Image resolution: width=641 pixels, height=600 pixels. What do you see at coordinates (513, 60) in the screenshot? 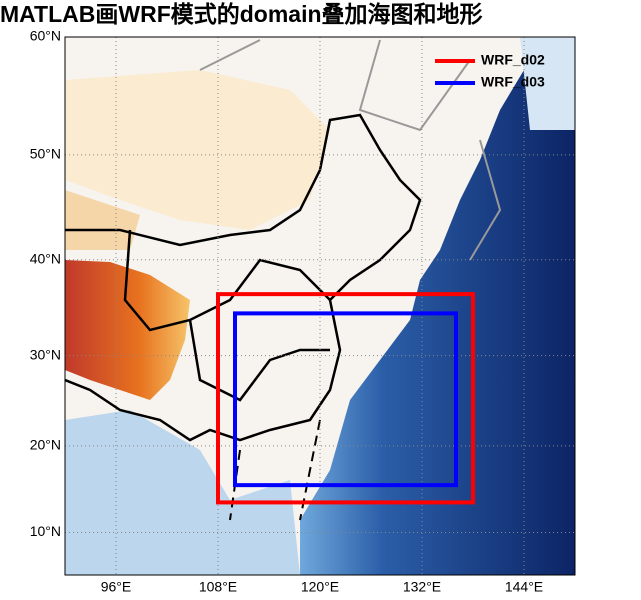
I see `legend-label: WRF_d02` at bounding box center [513, 60].